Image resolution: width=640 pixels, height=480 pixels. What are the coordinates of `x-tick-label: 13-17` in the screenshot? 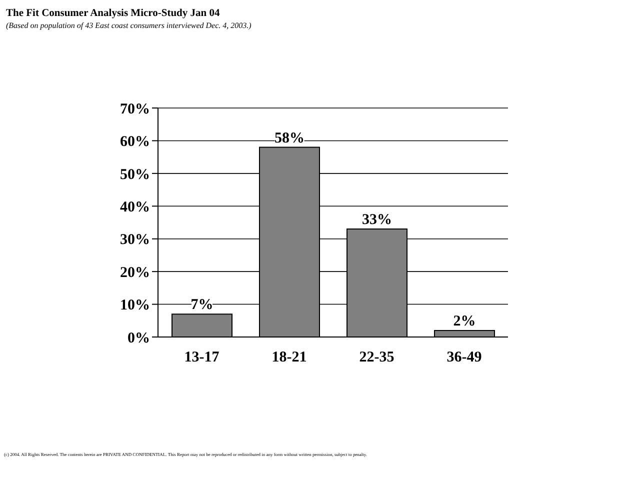 It's located at (202, 358).